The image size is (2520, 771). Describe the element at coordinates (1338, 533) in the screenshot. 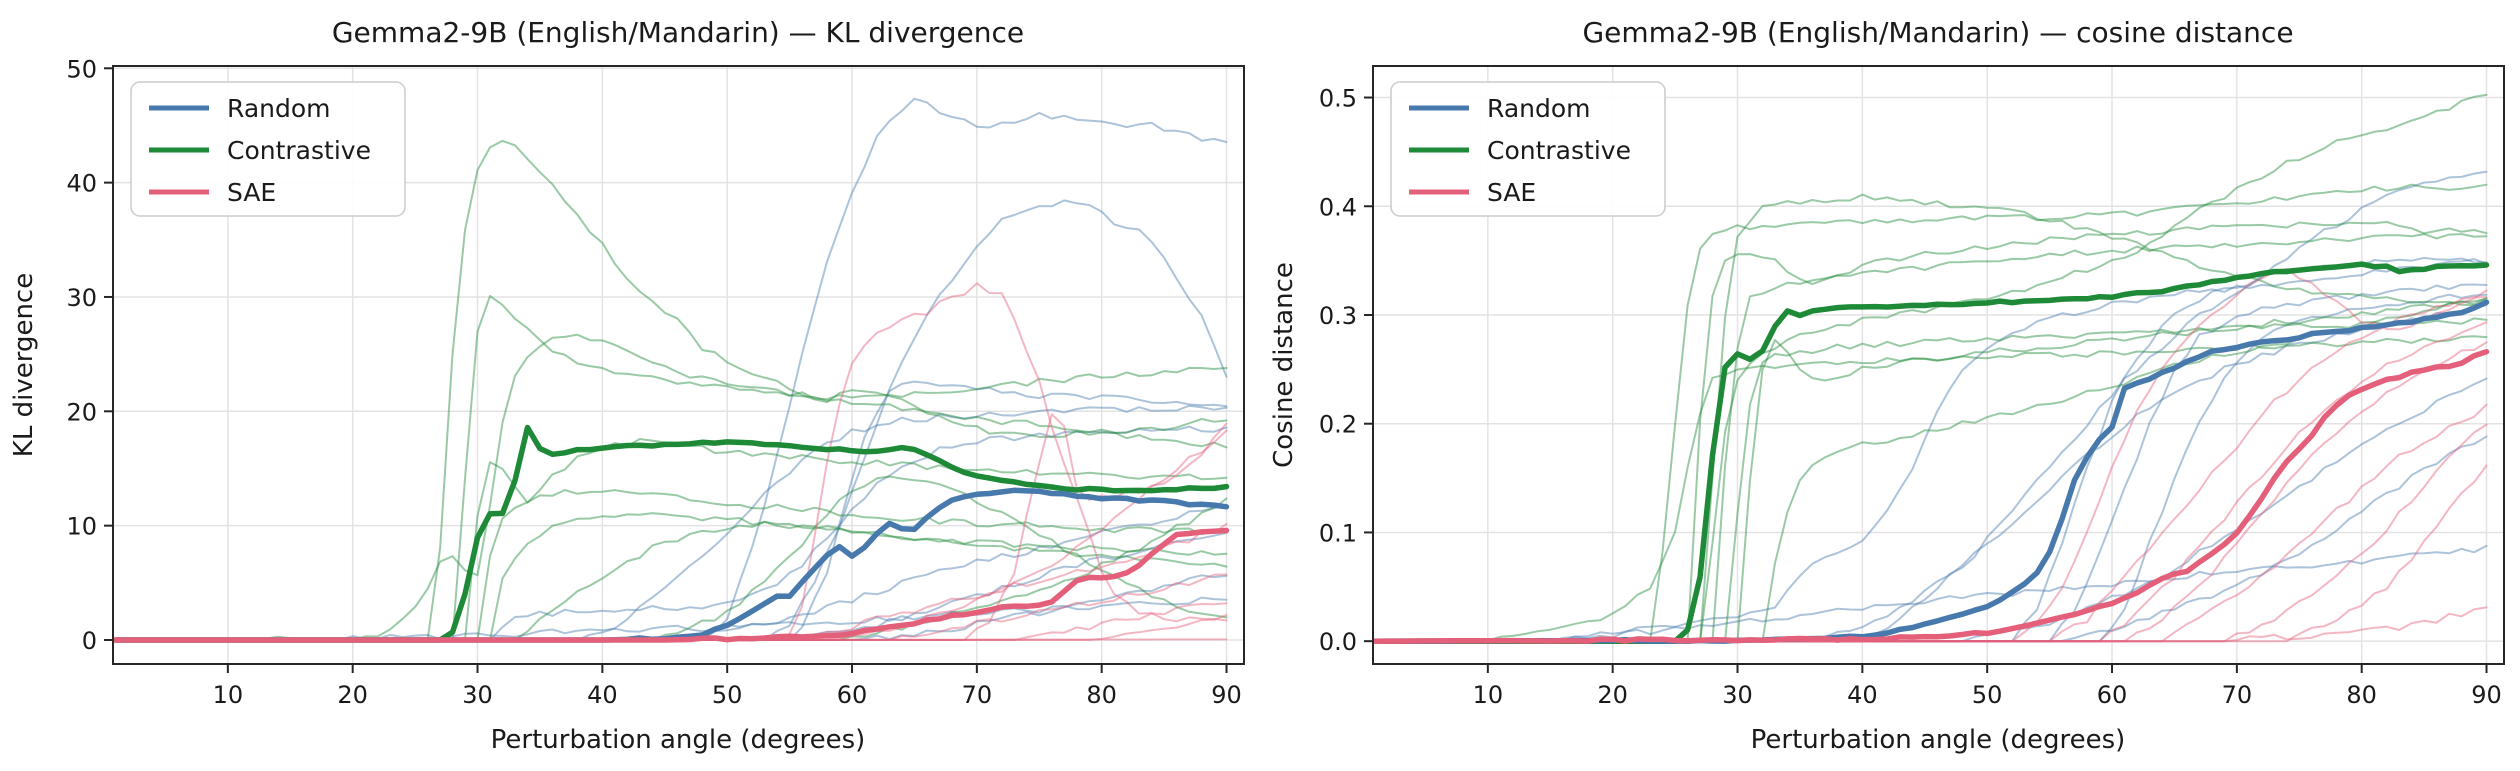

I see `y-tick-label: 0.1` at that location.